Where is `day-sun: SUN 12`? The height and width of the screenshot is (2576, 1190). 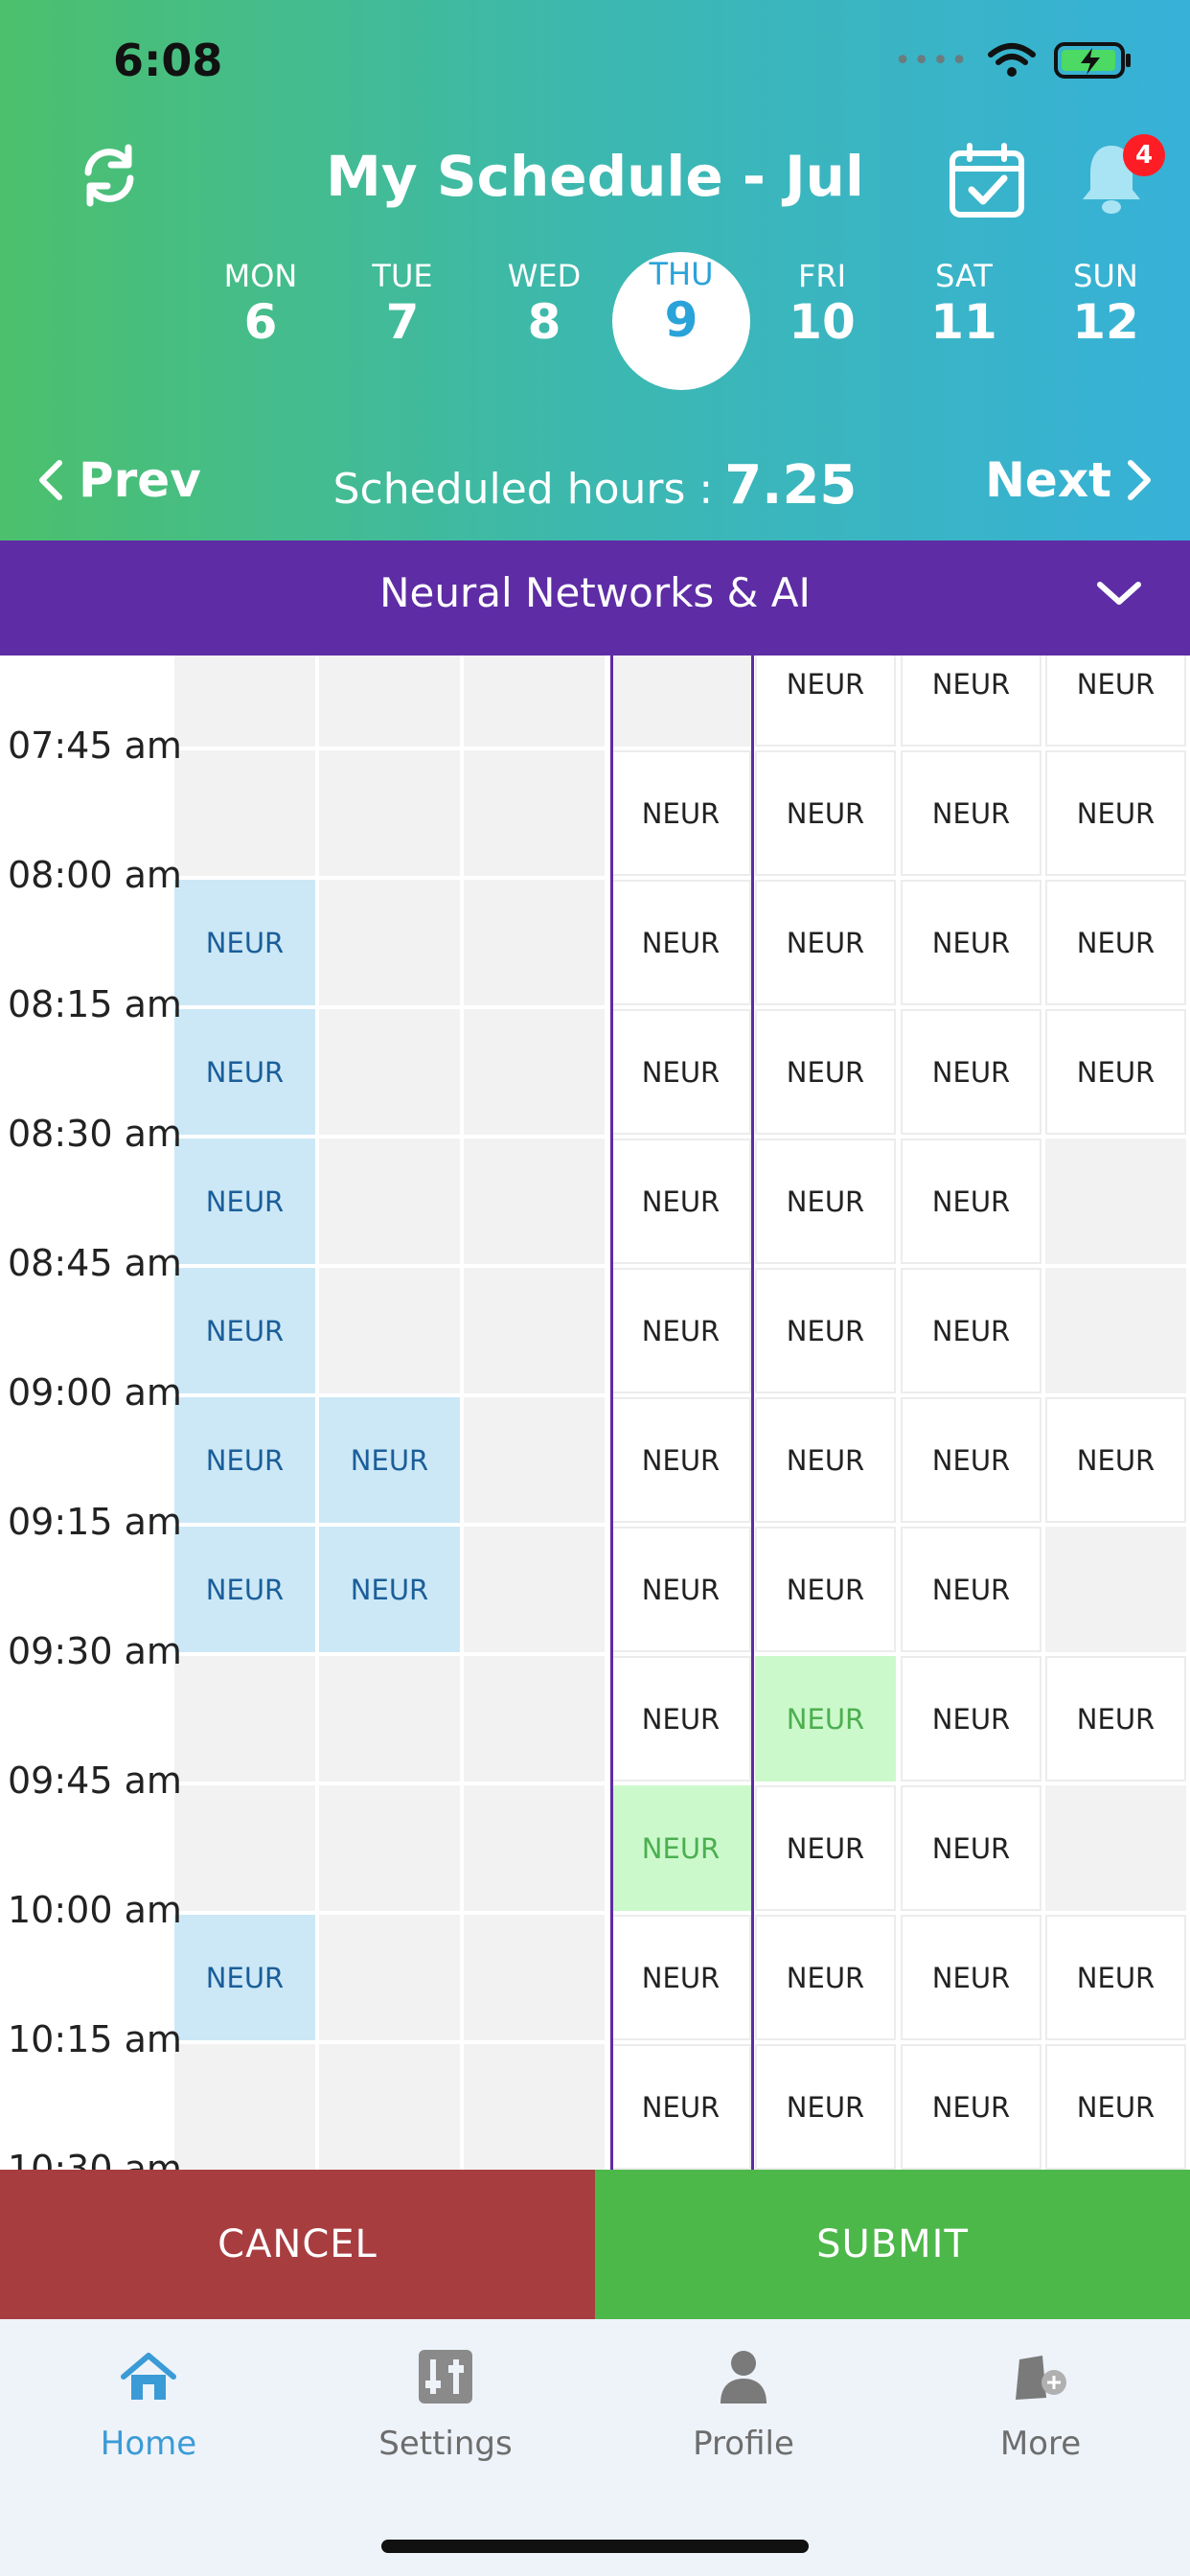
day-sun: SUN 12 is located at coordinates (1105, 304).